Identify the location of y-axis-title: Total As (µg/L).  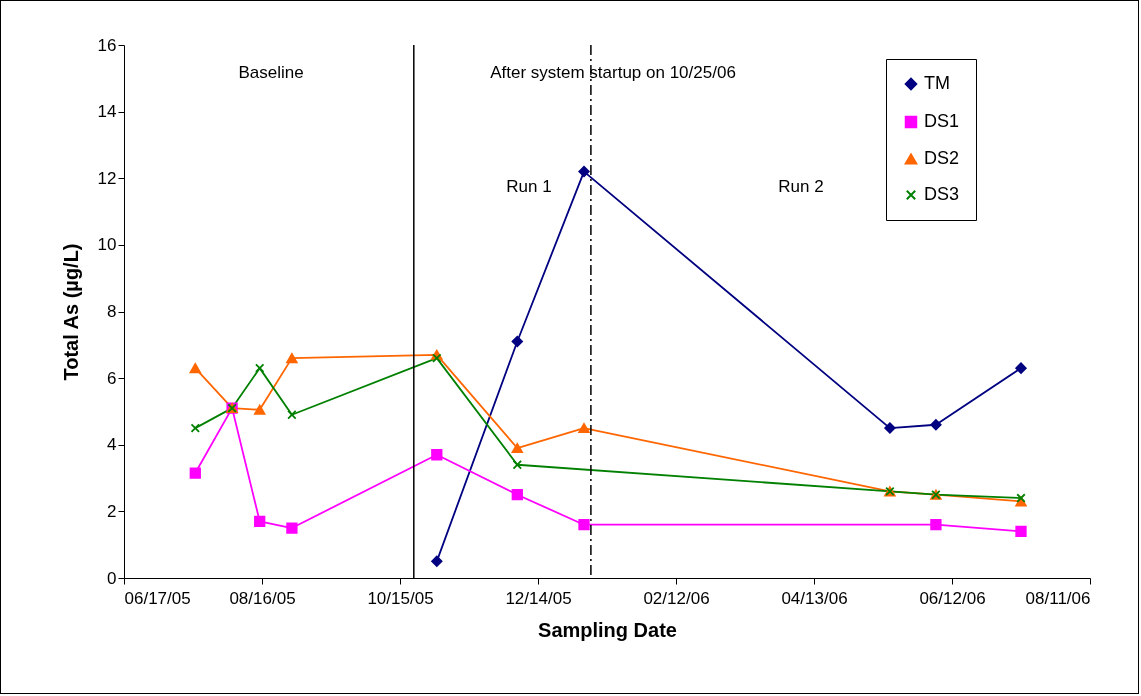
(70, 312).